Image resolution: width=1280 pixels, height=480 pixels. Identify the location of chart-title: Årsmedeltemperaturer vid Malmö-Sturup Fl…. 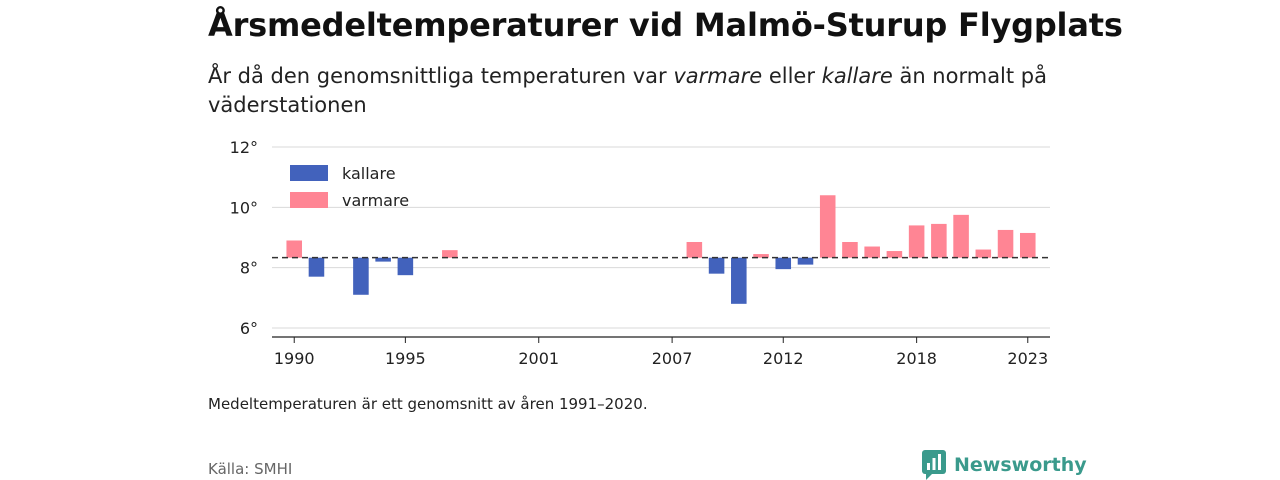
(665, 25).